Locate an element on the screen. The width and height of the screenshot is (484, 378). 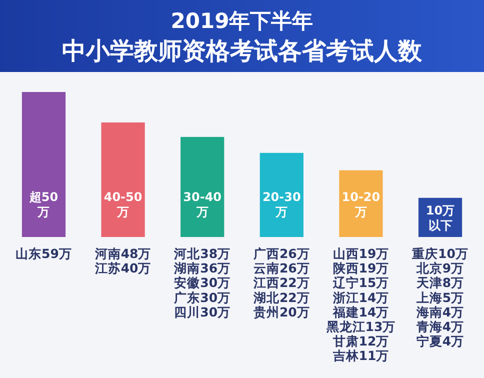
x-tick-label: 40-50万 is located at coordinates (123, 204).